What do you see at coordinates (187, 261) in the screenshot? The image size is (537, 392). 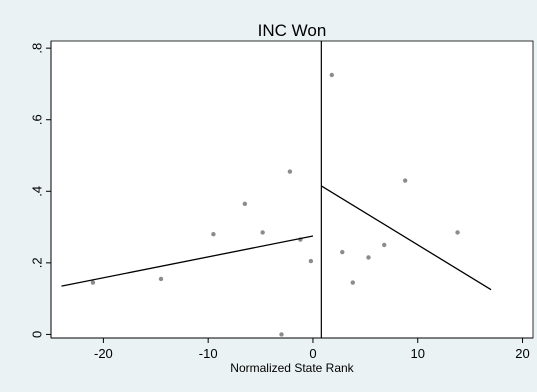 I see `fit-line-left` at bounding box center [187, 261].